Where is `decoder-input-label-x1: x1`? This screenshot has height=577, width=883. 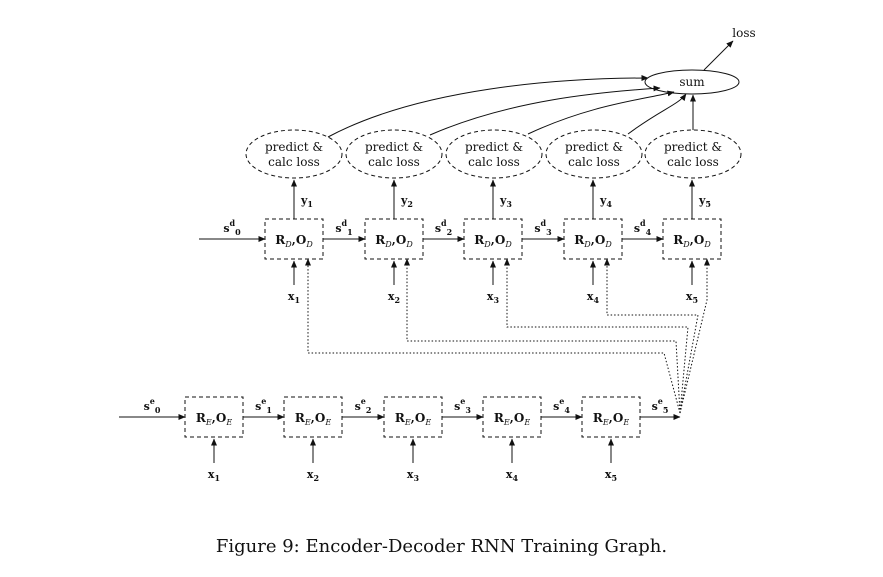 decoder-input-label-x1: x1 is located at coordinates (294, 297).